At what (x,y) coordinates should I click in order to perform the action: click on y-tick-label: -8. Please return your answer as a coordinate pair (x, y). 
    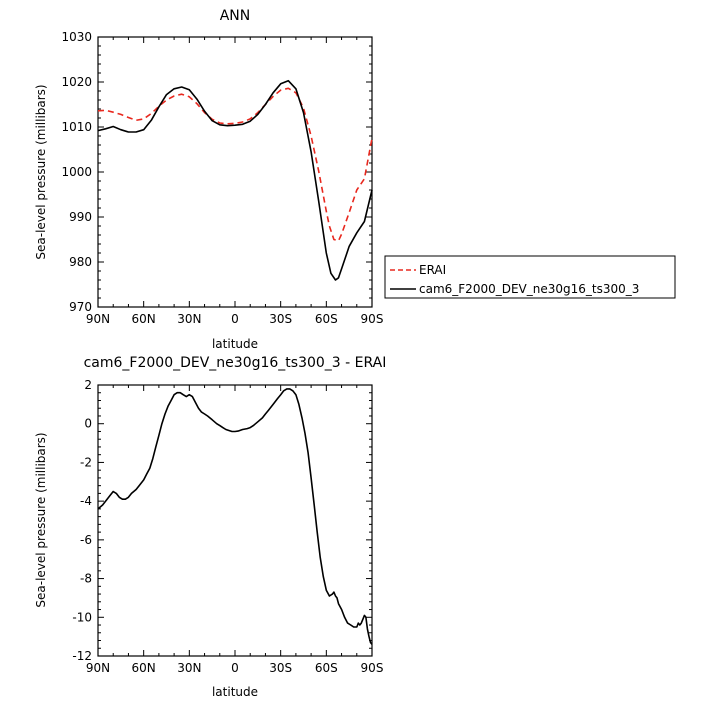
    Looking at the image, I should click on (86, 579).